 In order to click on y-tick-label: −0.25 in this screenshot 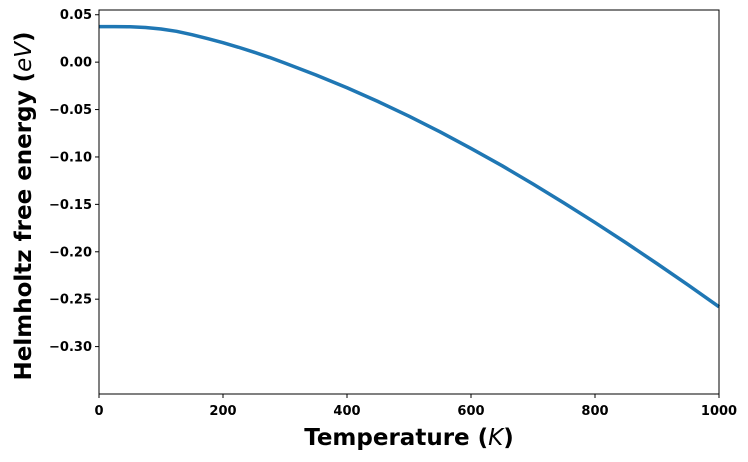, I will do `click(70, 300)`.